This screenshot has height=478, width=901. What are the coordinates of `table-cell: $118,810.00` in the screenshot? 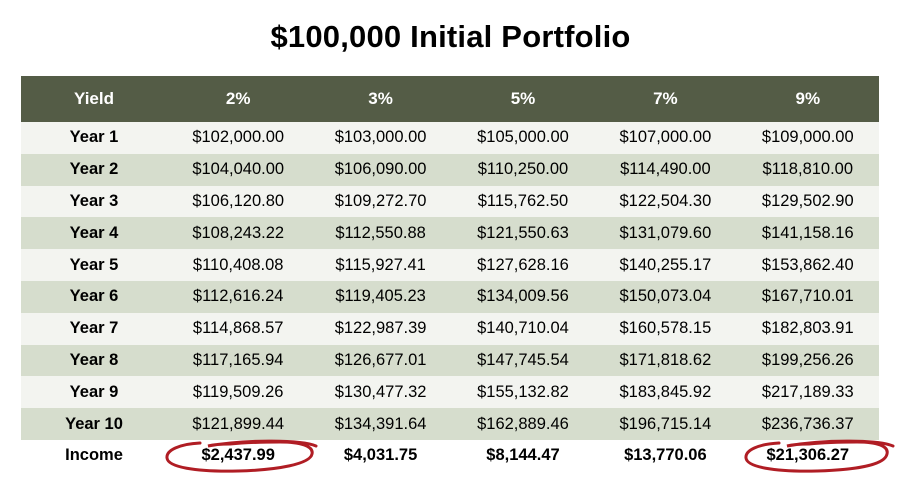 It's located at (808, 169).